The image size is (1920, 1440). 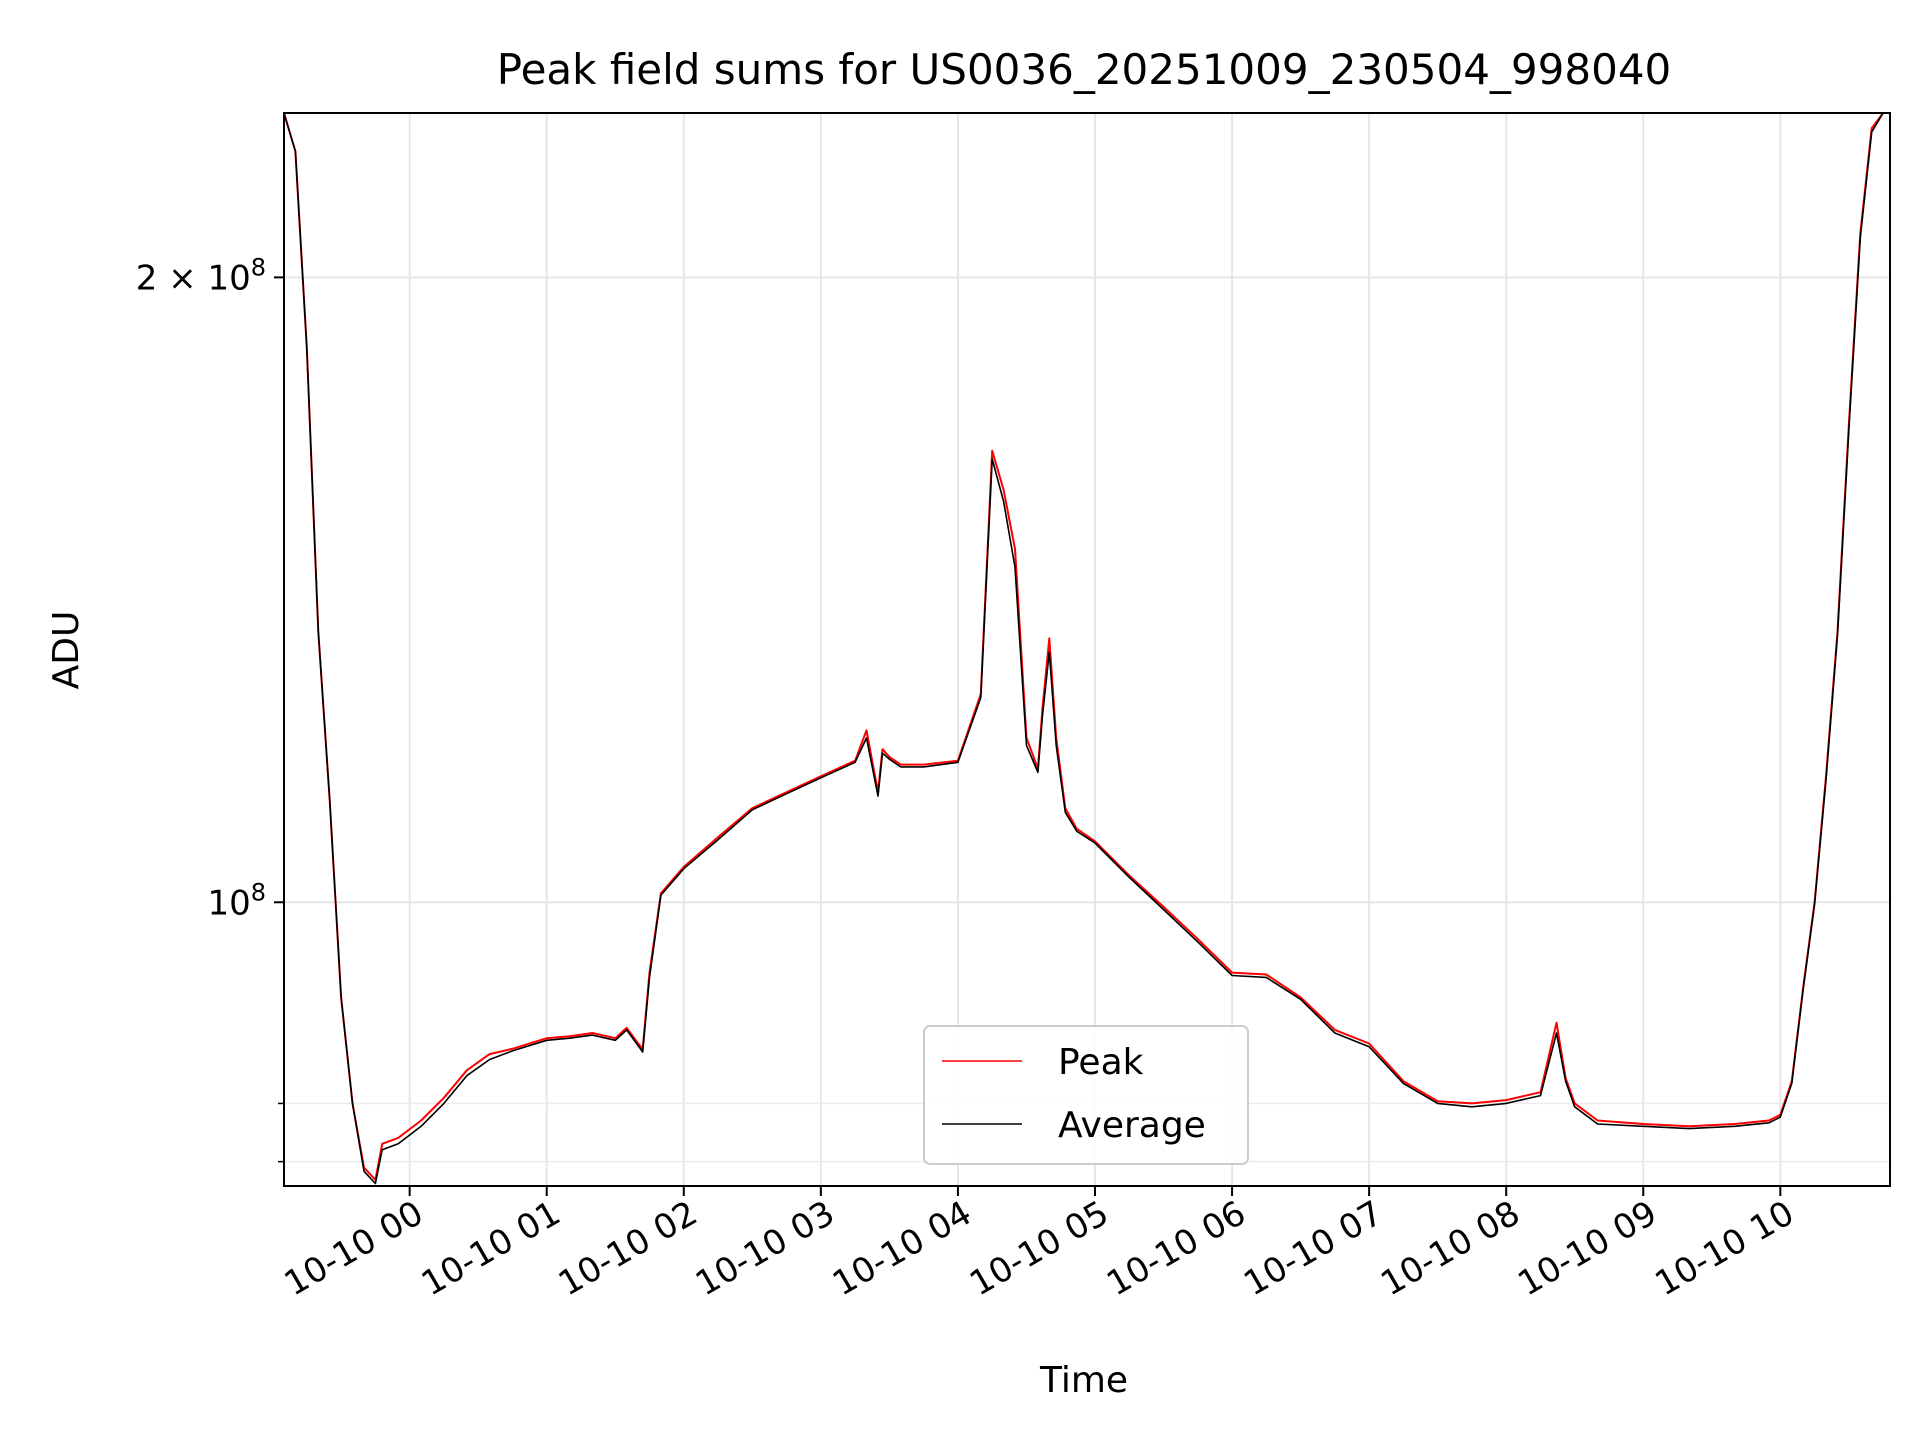 I want to click on legend: Peak Average, so click(x=1086, y=1095).